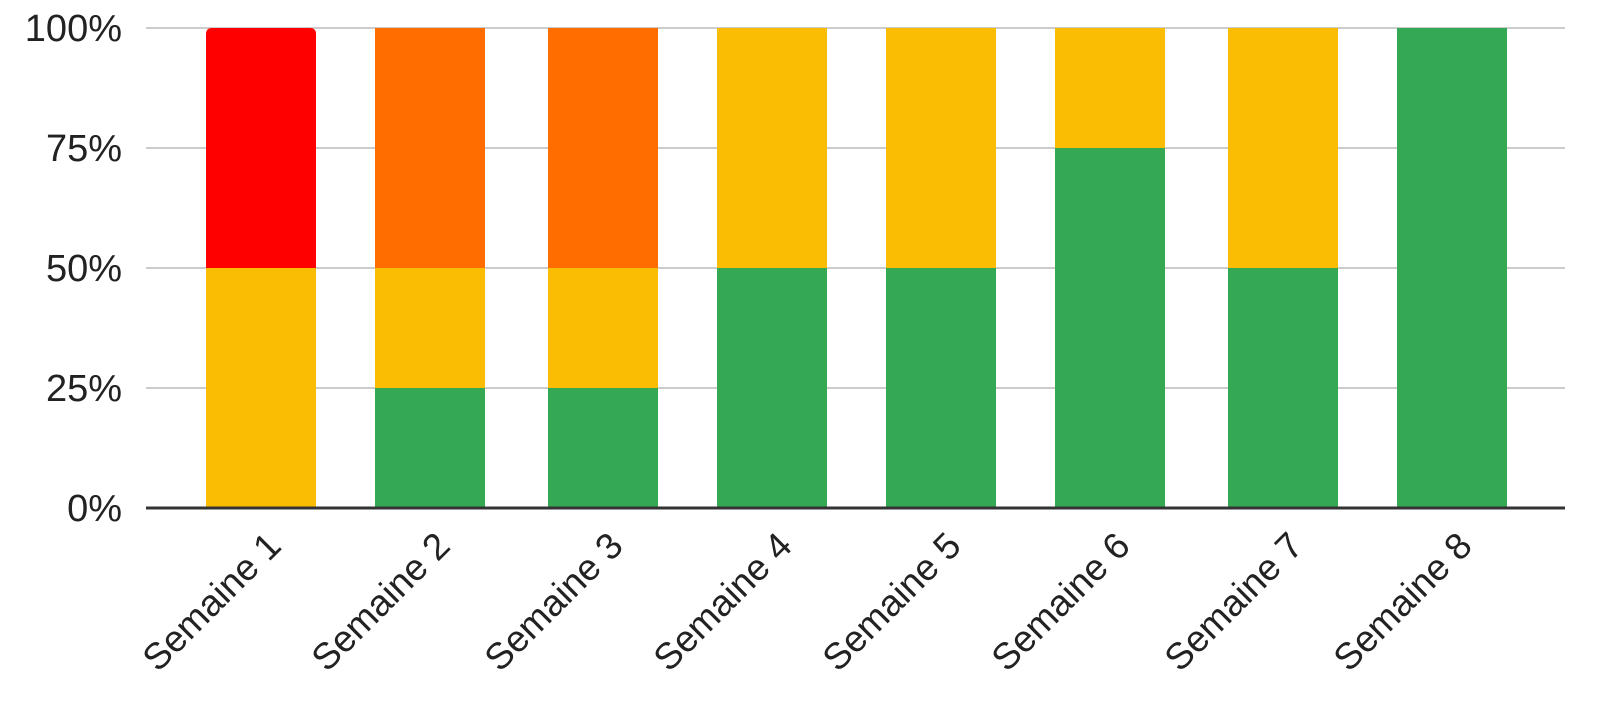 The width and height of the screenshot is (1618, 723). What do you see at coordinates (94, 509) in the screenshot?
I see `y-tick-label: 0%` at bounding box center [94, 509].